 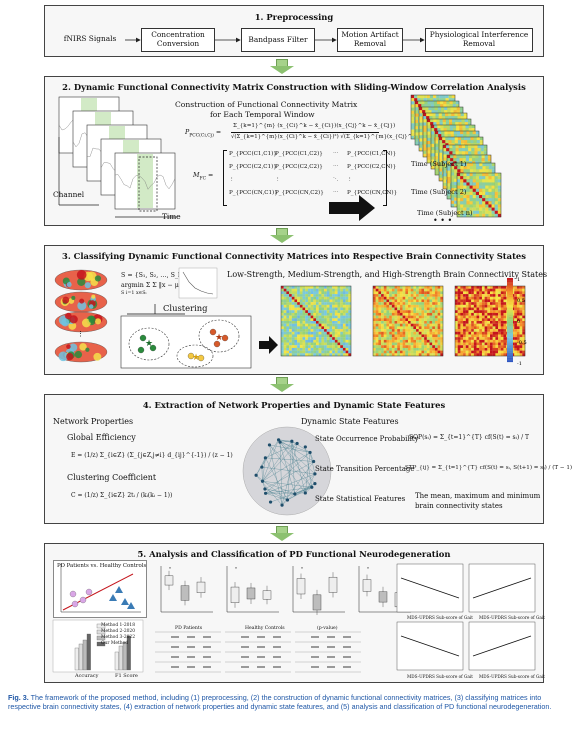 What do you see at coordinates (519, 364) in the screenshot?
I see `colorbar-tick: -1` at bounding box center [519, 364].